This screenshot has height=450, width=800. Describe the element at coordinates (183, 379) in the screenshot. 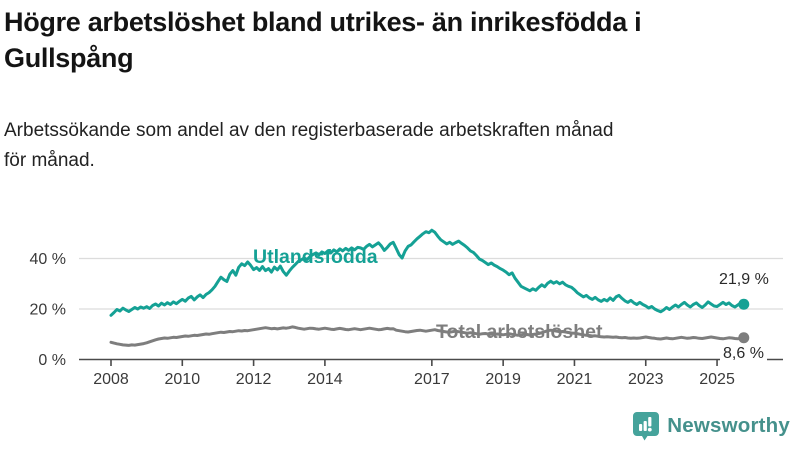

I see `svg-text: 2010` at that location.